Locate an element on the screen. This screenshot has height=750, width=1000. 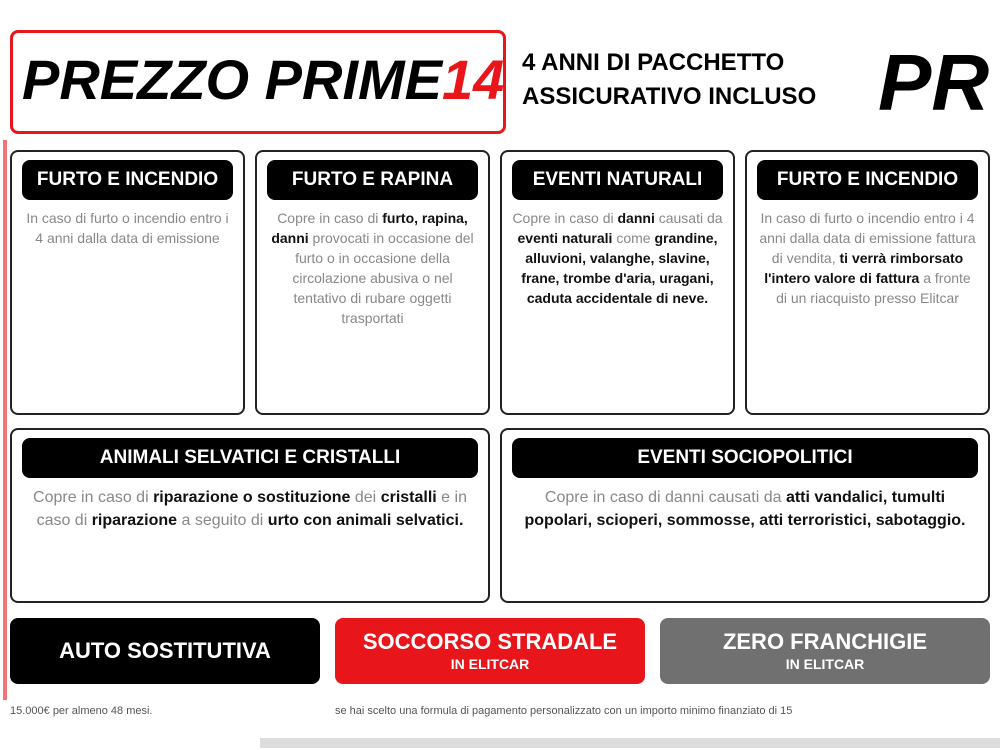
body-text: a seguito di is located at coordinates (222, 520).